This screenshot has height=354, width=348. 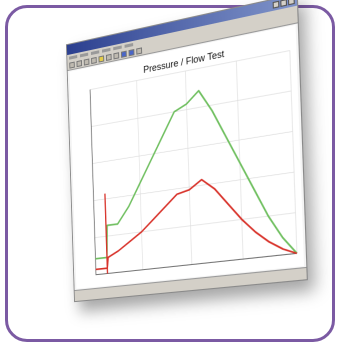 What do you see at coordinates (139, 50) in the screenshot?
I see `toolbar-help-icon` at bounding box center [139, 50].